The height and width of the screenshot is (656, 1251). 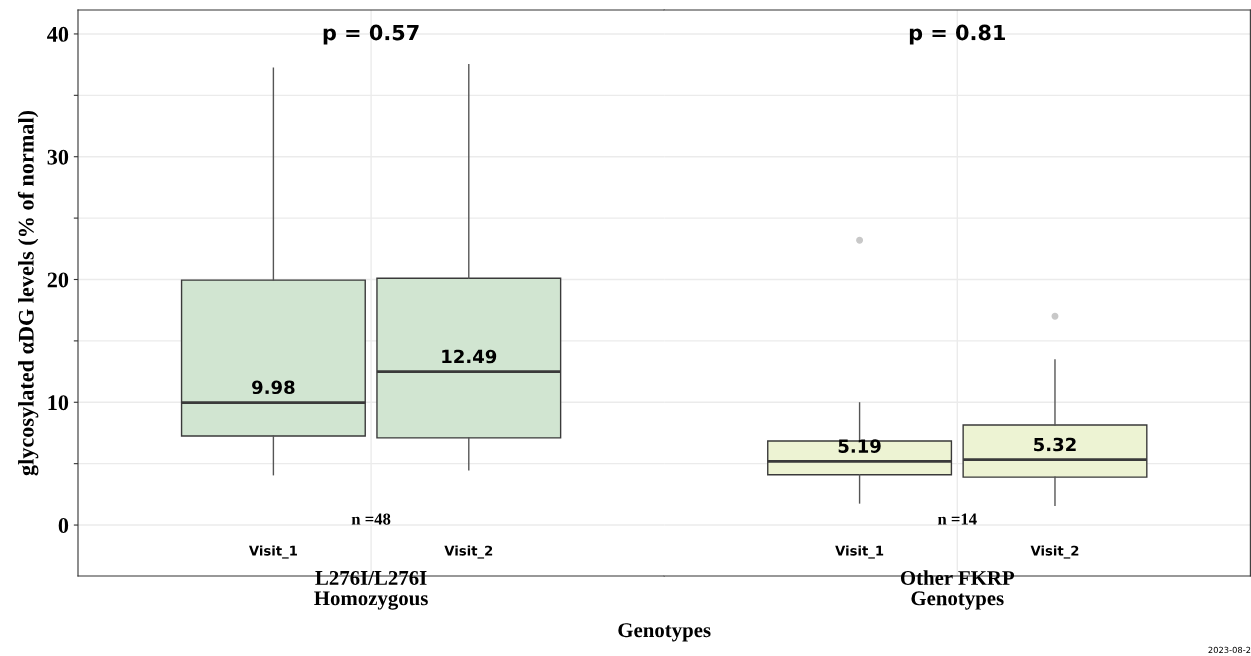 I want to click on y-axis-title: glycosylated αDG levels (% of normal), so click(x=28, y=293).